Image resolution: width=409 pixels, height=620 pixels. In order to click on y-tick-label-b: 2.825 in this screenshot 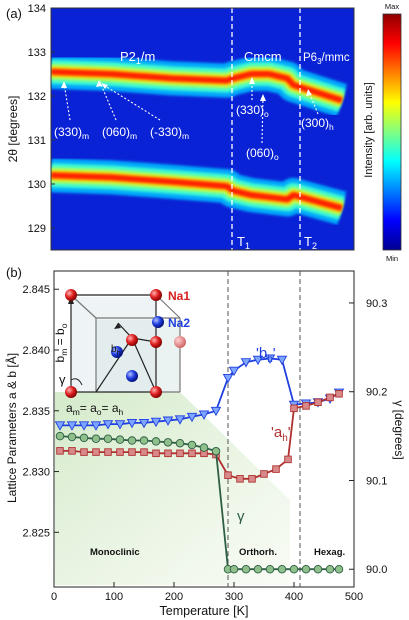, I will do `click(36, 533)`.